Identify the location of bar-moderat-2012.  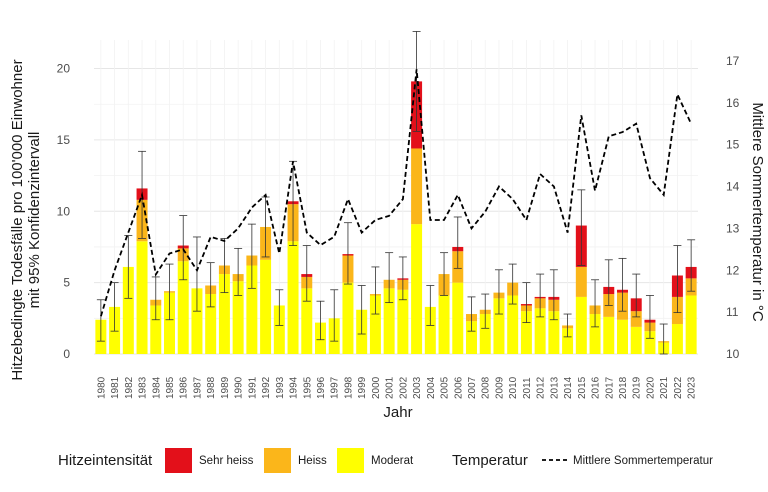
(540, 331).